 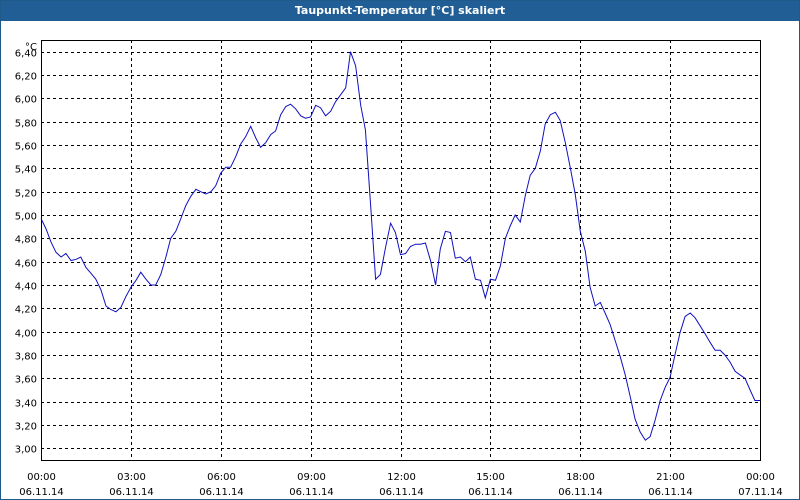 I want to click on y-tick-label: 5,20, so click(x=26, y=194).